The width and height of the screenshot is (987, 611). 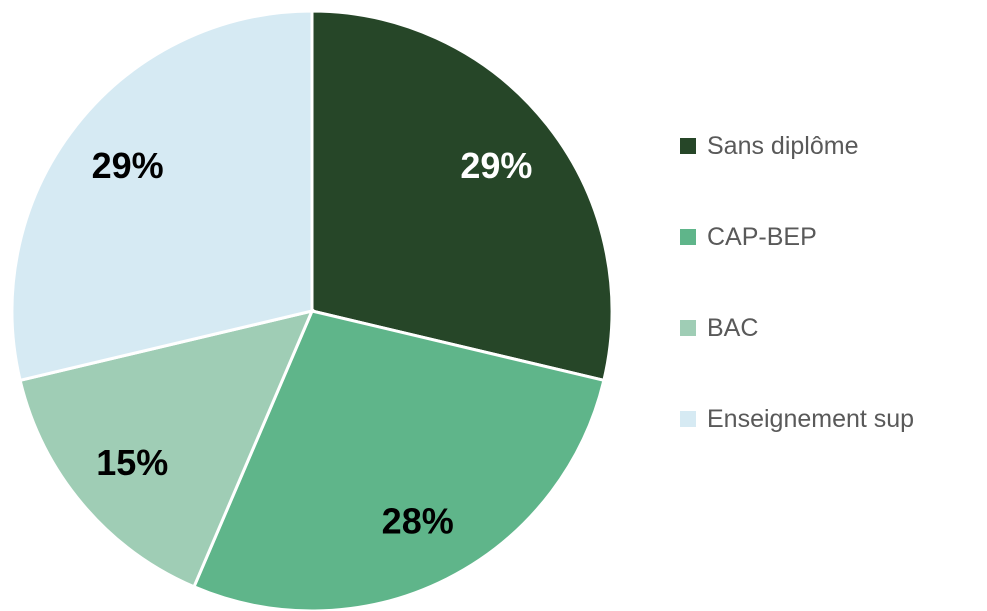 I want to click on legend-label: BAC, so click(x=732, y=328).